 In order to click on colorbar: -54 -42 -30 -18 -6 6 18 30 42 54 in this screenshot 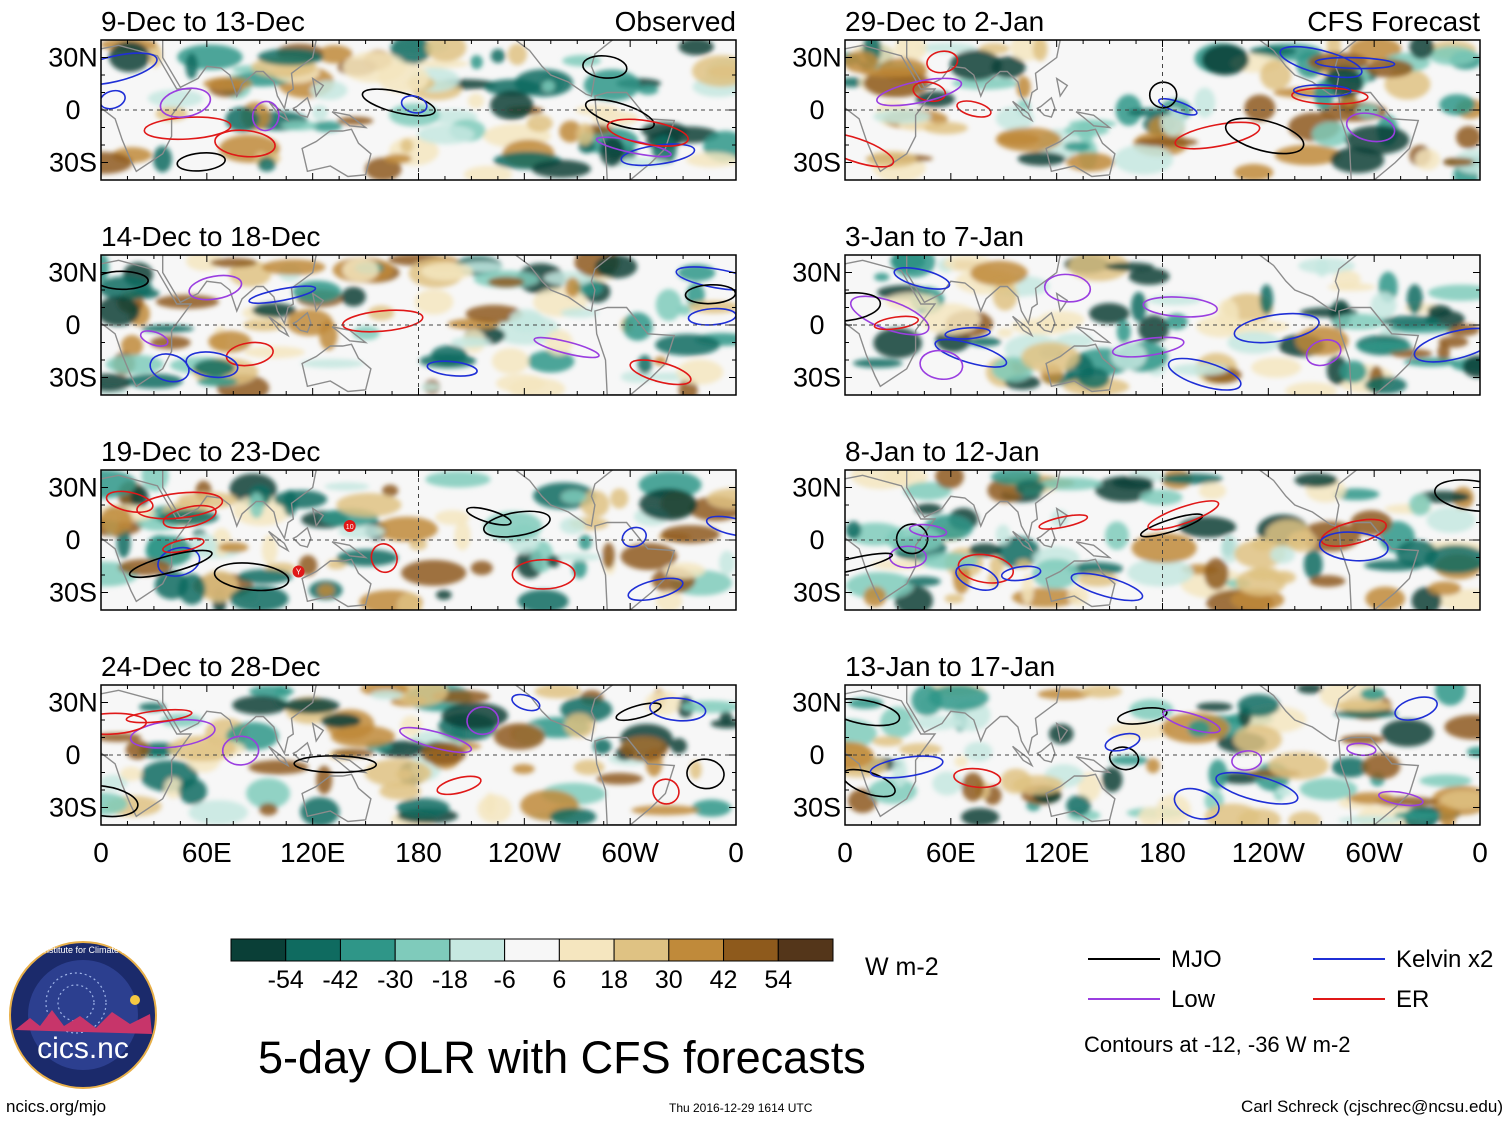, I will do `click(532, 966)`.